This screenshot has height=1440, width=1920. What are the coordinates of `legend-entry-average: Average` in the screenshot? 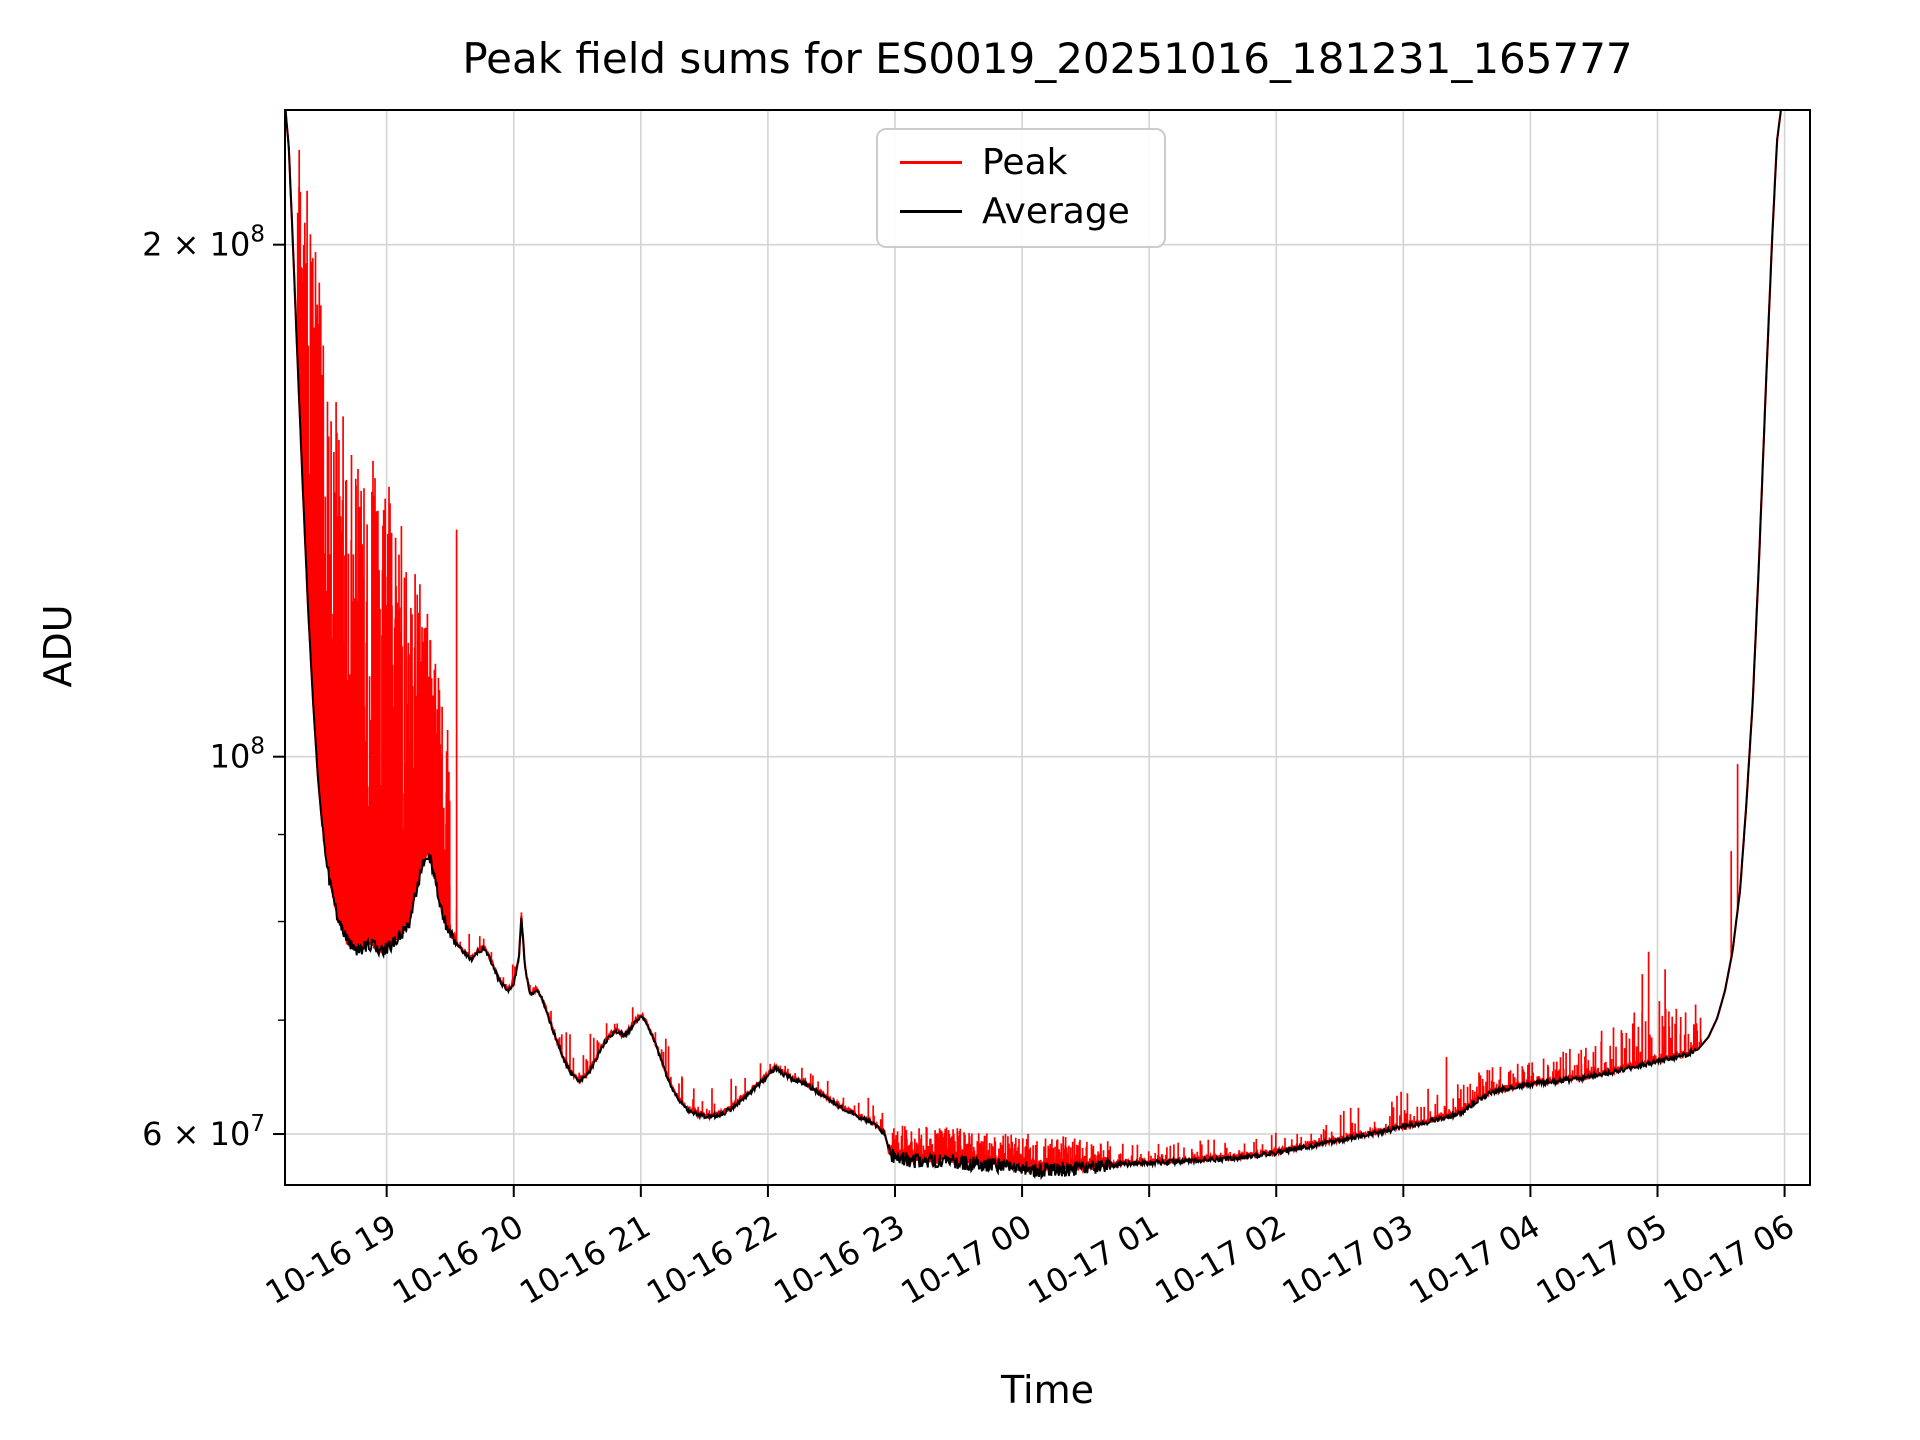 It's located at (1015, 211).